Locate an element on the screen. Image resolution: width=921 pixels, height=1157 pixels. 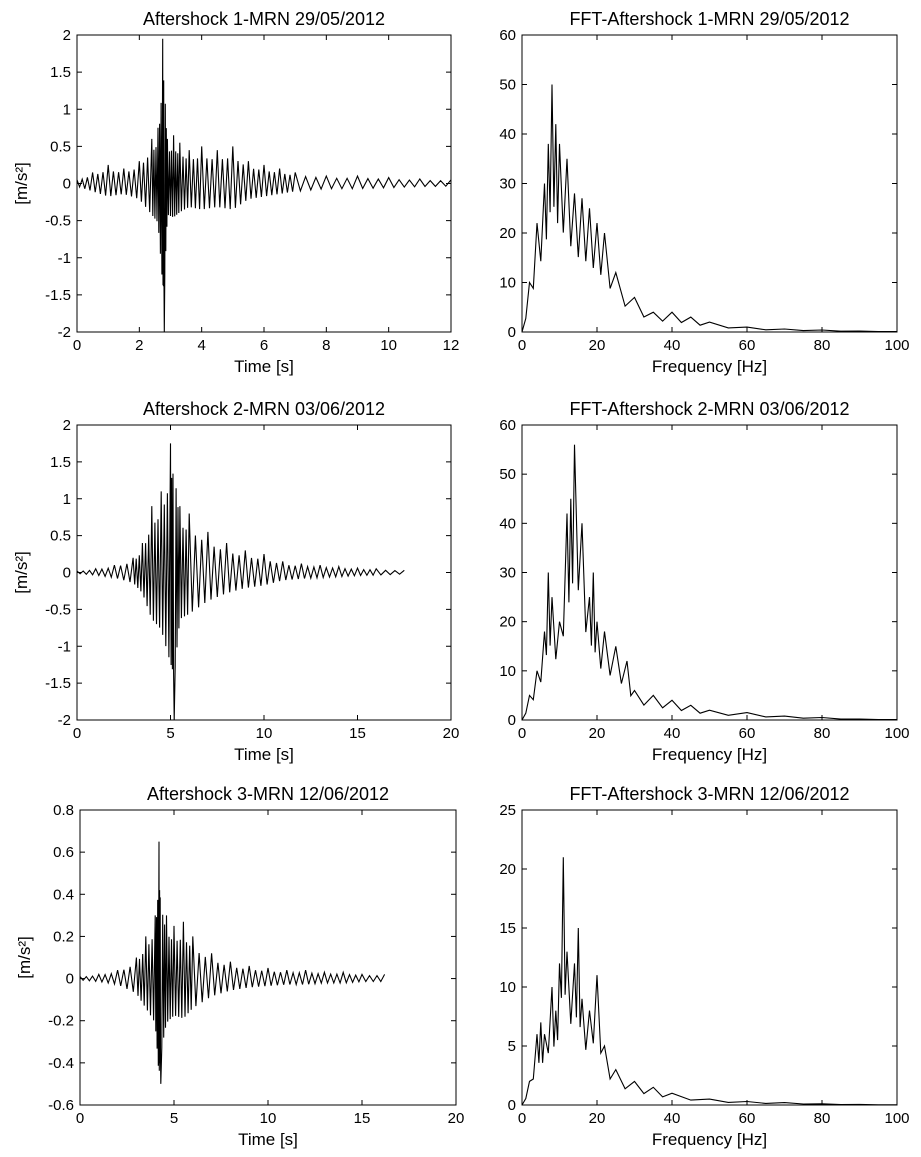
x-tick-label: 12 is located at coordinates (451, 345).